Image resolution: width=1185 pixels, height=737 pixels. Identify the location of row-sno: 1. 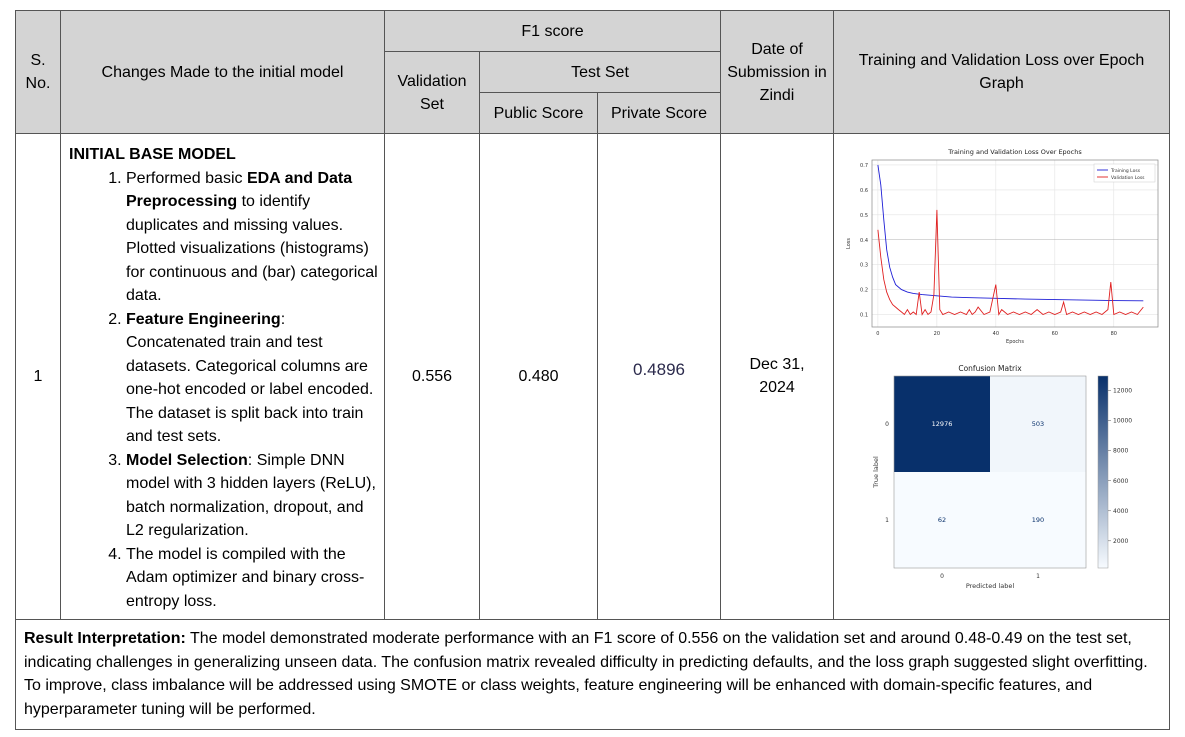
(38, 376).